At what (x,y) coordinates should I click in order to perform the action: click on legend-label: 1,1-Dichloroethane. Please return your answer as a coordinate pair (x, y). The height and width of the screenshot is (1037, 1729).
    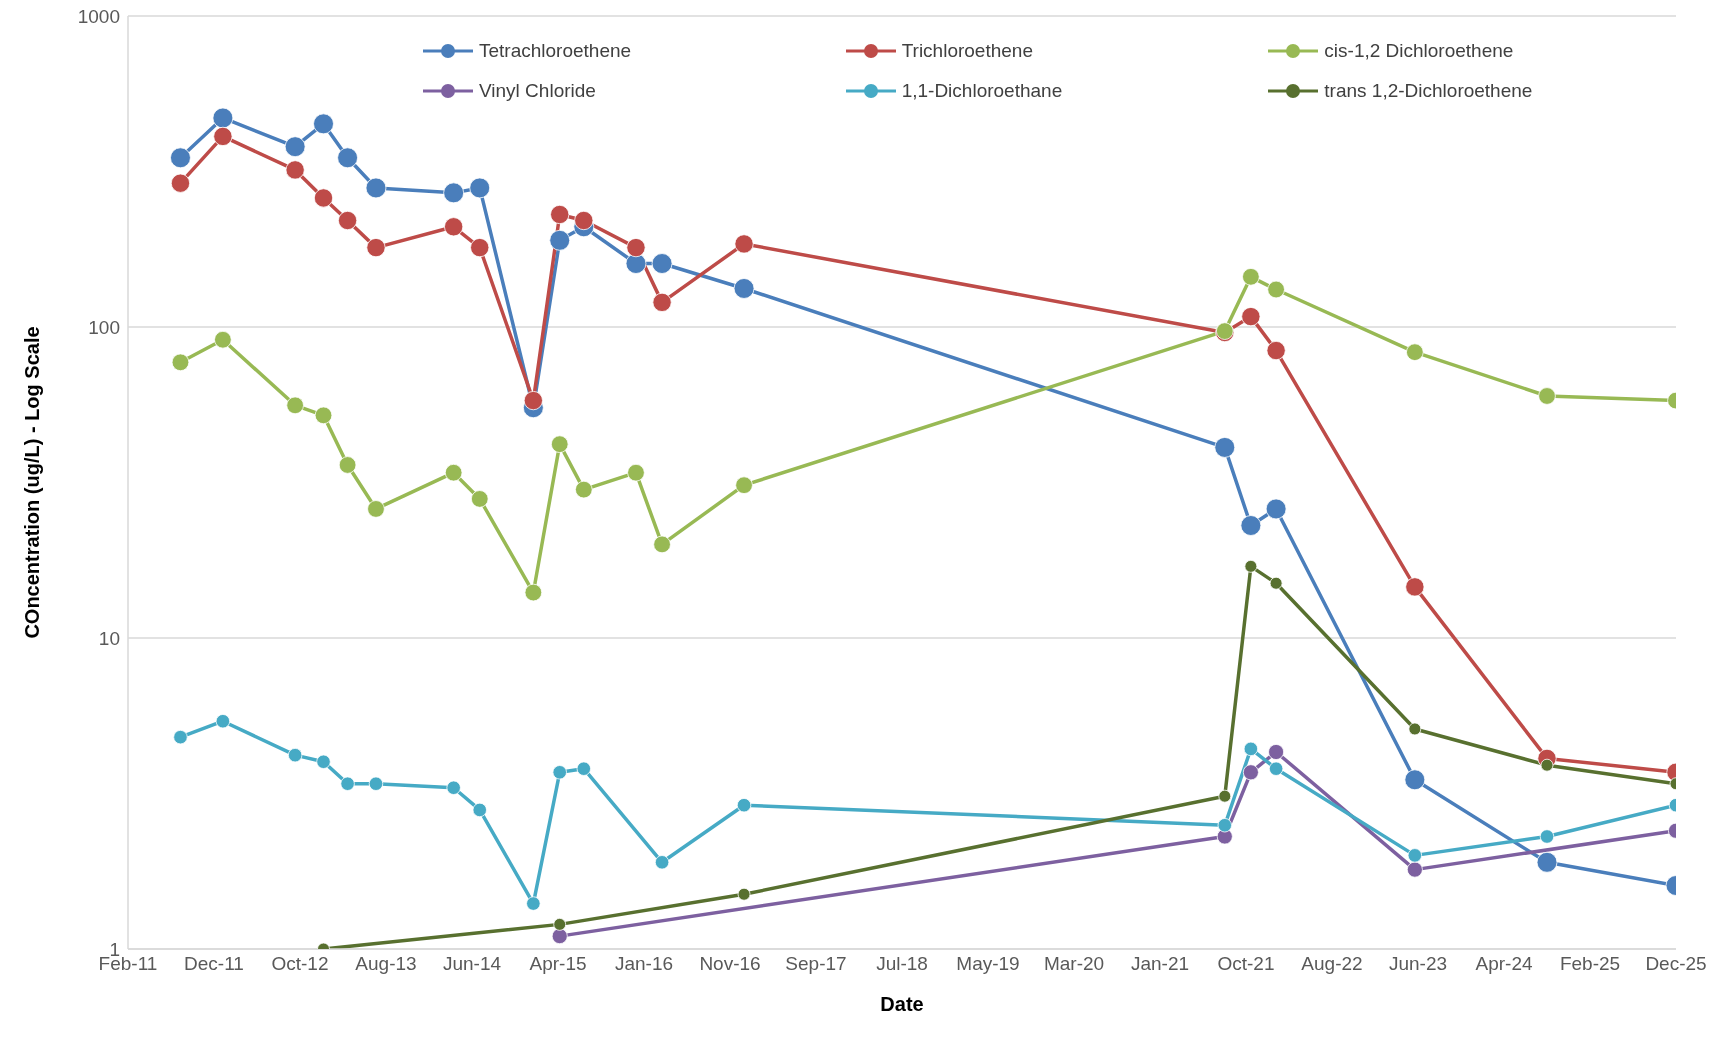
    Looking at the image, I should click on (982, 91).